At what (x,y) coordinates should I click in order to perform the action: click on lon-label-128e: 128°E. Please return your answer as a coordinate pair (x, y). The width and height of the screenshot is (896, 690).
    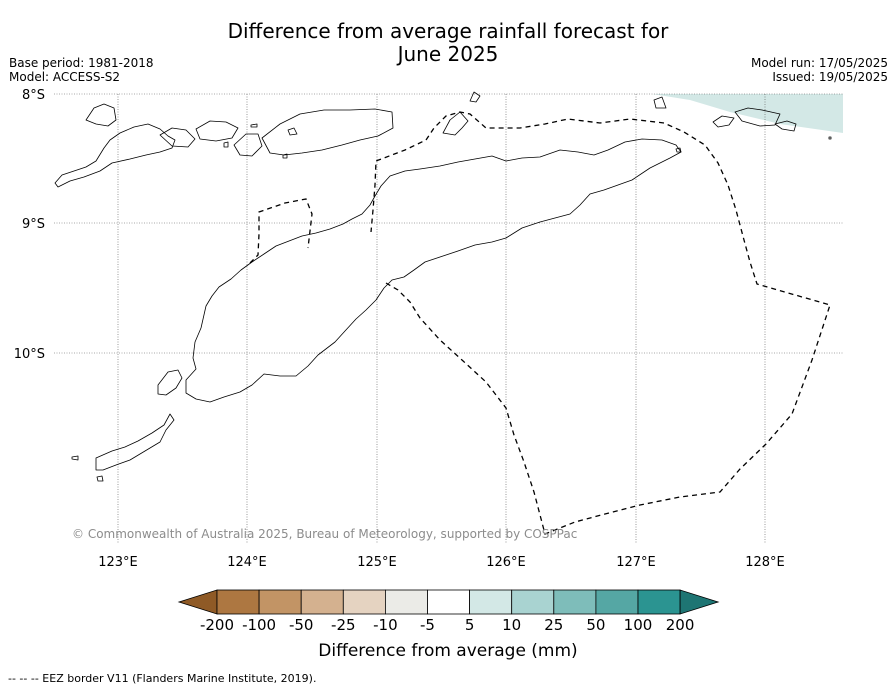
    Looking at the image, I should click on (765, 562).